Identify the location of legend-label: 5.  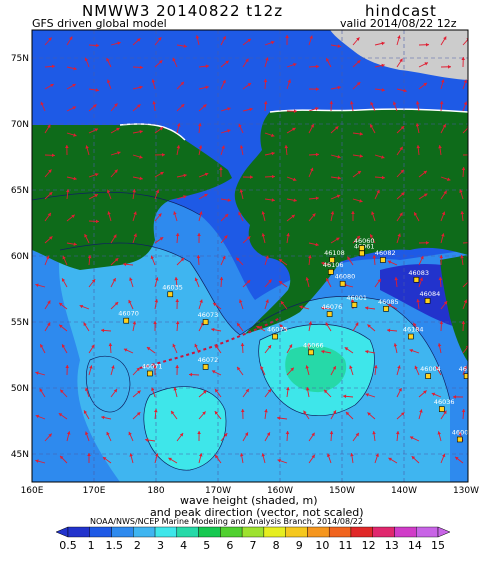
(206, 545).